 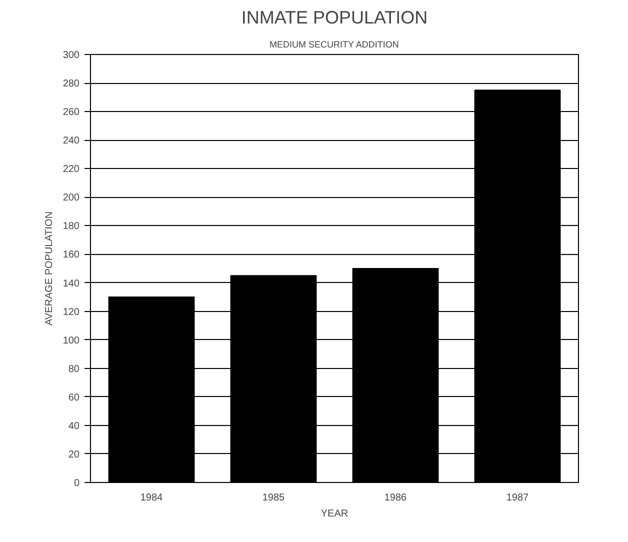 What do you see at coordinates (334, 18) in the screenshot?
I see `chart-title: INMATE POPULATION` at bounding box center [334, 18].